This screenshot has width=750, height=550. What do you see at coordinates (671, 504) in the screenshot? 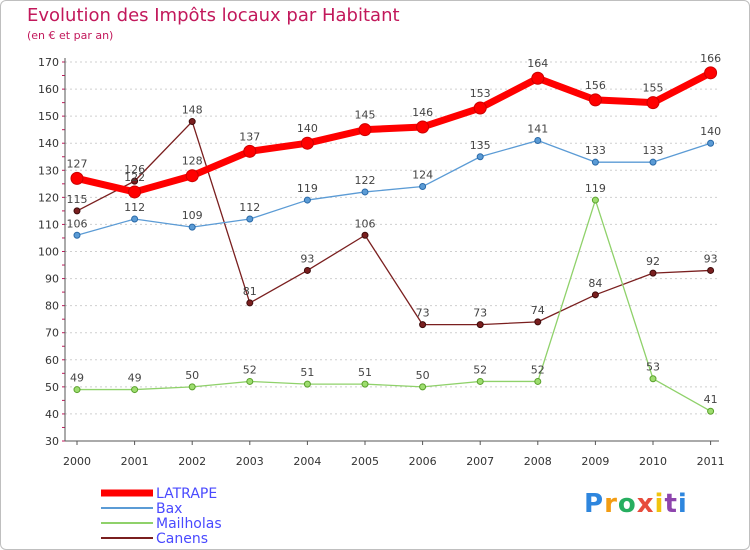
I see `brand-letter: t` at bounding box center [671, 504].